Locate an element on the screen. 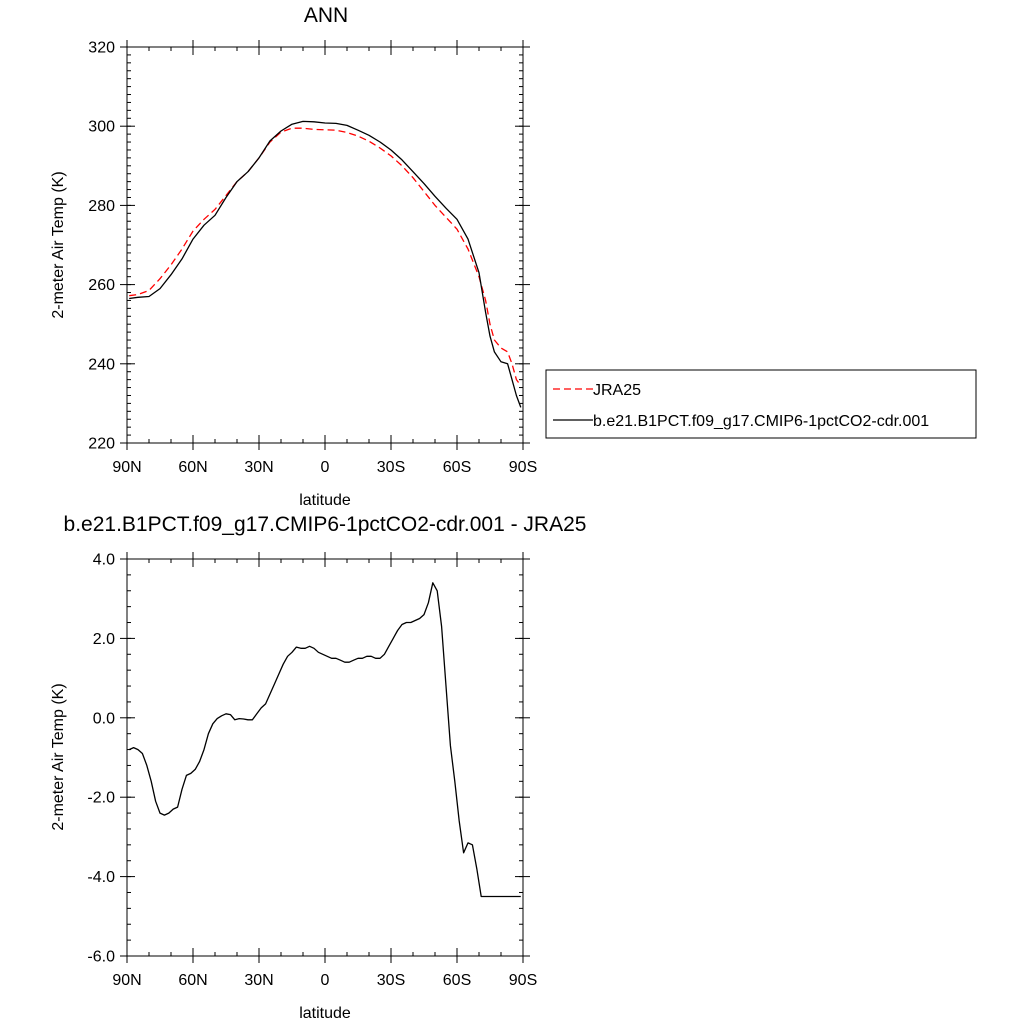 The width and height of the screenshot is (1024, 1024). legend-label-jra25: JRA25 is located at coordinates (617, 390).